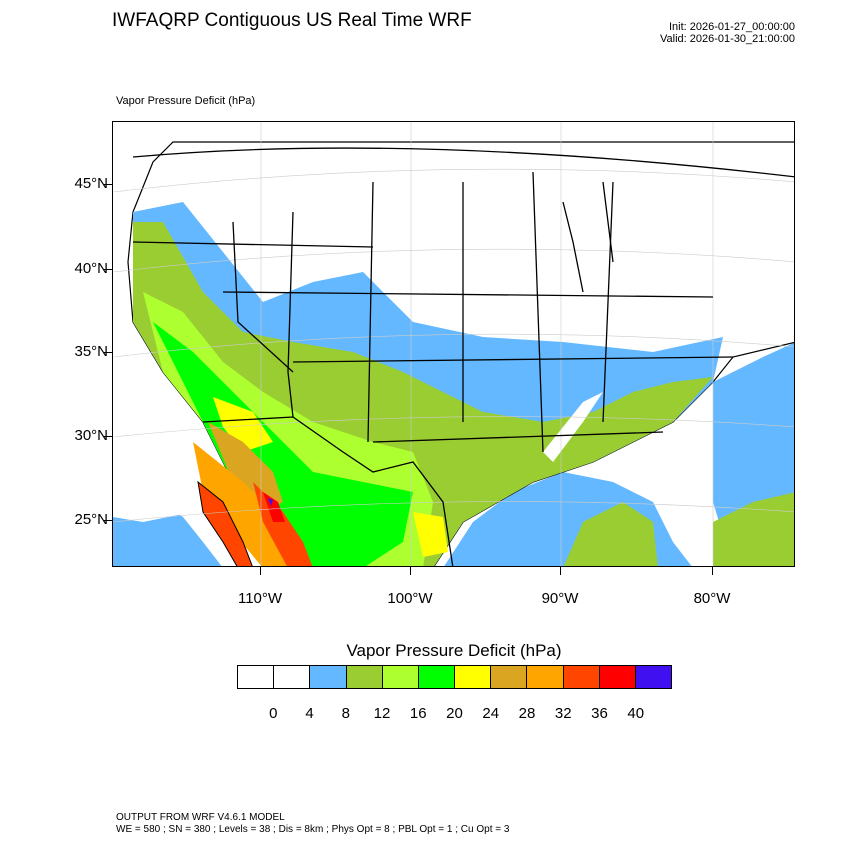 The width and height of the screenshot is (850, 850). I want to click on colorbar-label: 24, so click(491, 713).